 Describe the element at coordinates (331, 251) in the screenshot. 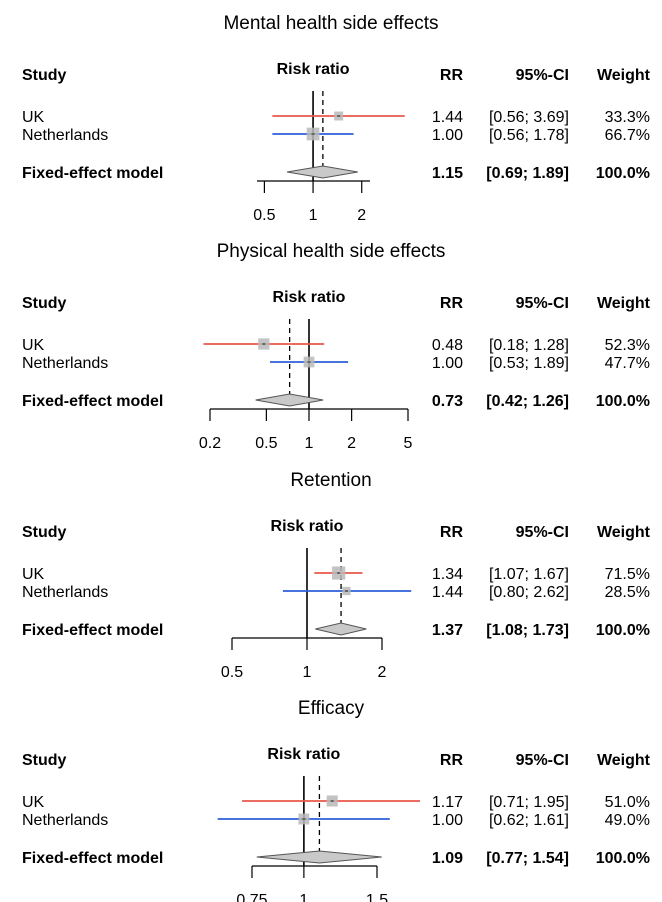

I see `panel-title: Physical health side effects` at that location.